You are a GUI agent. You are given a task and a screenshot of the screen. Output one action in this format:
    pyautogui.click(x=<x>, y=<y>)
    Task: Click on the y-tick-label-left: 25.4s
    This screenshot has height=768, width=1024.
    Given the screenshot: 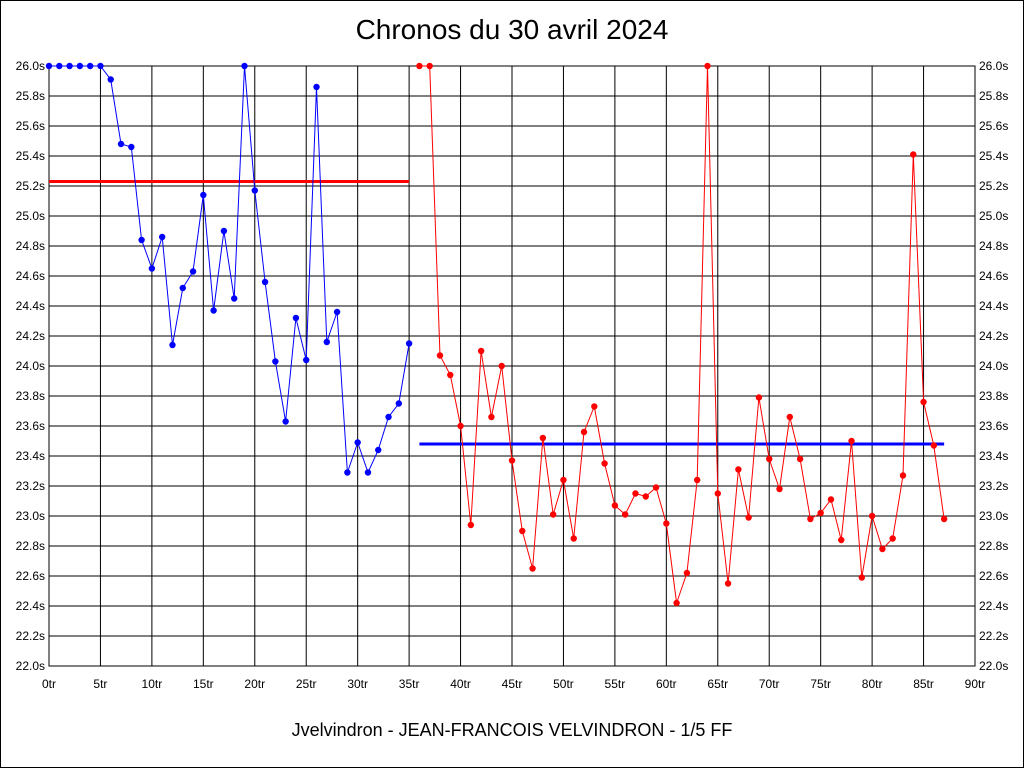 What is the action you would take?
    pyautogui.click(x=30, y=156)
    